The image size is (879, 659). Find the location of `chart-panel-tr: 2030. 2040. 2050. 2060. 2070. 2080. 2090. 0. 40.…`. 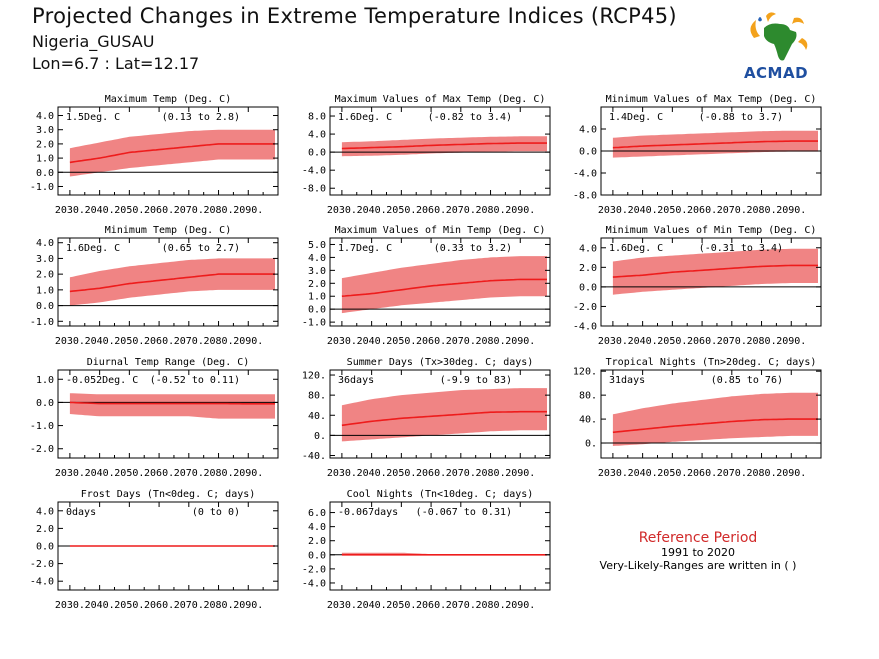

chart-panel-tr: 2030. 2040. 2050. 2060. 2070. 2080. 2090. 0. 40.… is located at coordinates (697, 418).